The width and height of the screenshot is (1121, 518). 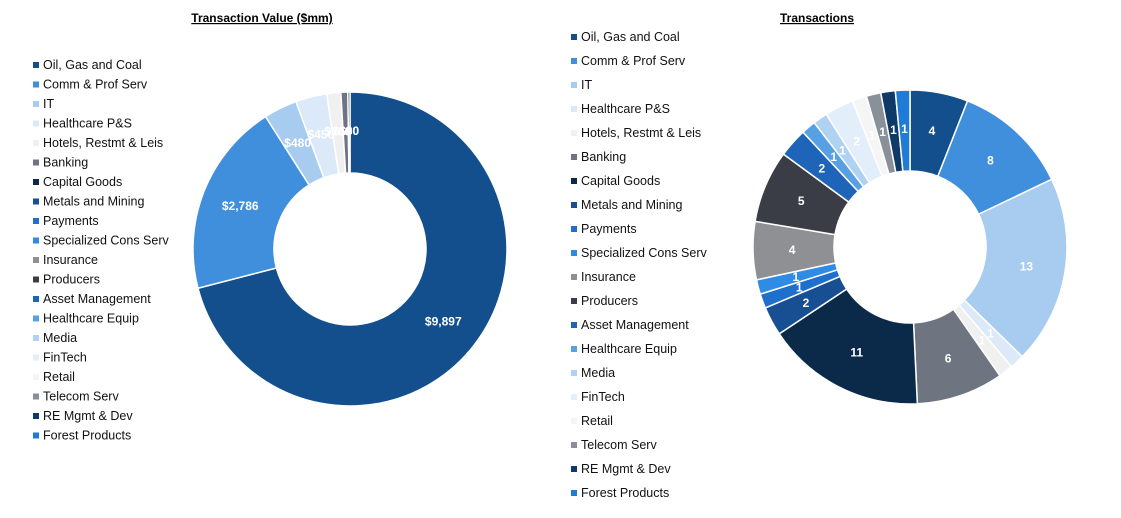 I want to click on chart1-legend-swatch-healthcare-pands, so click(x=36, y=123).